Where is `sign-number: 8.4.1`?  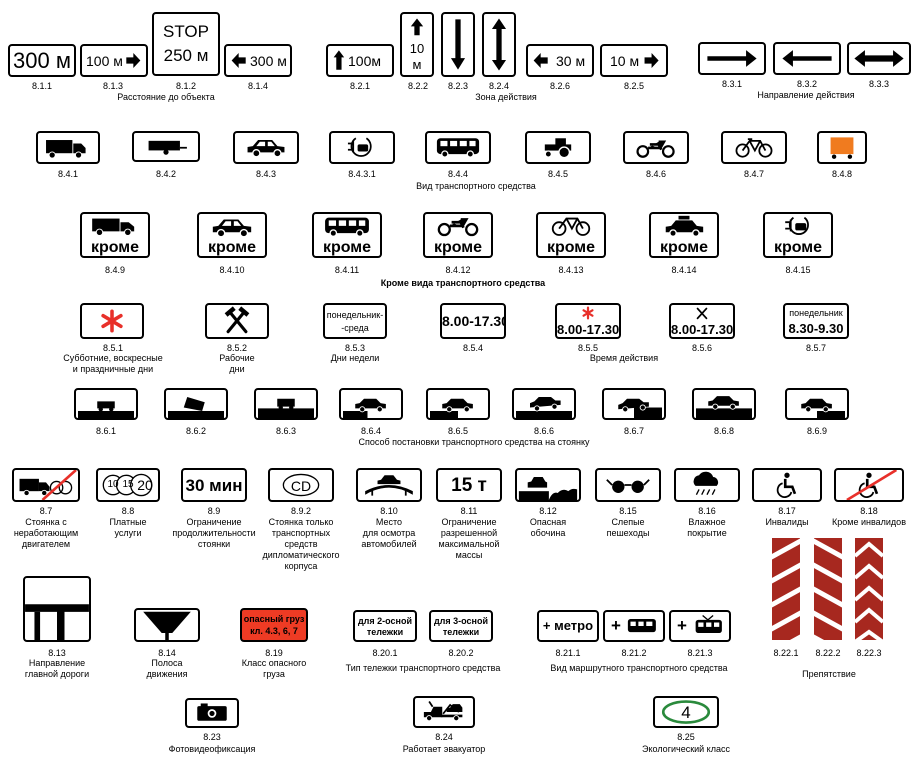
sign-number: 8.4.1 is located at coordinates (68, 174).